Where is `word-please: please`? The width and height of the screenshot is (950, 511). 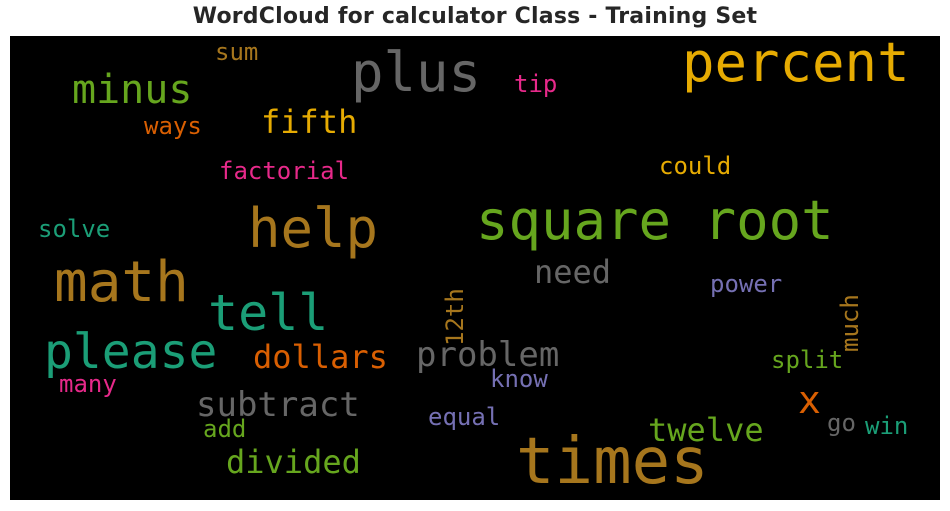 word-please: please is located at coordinates (131, 352).